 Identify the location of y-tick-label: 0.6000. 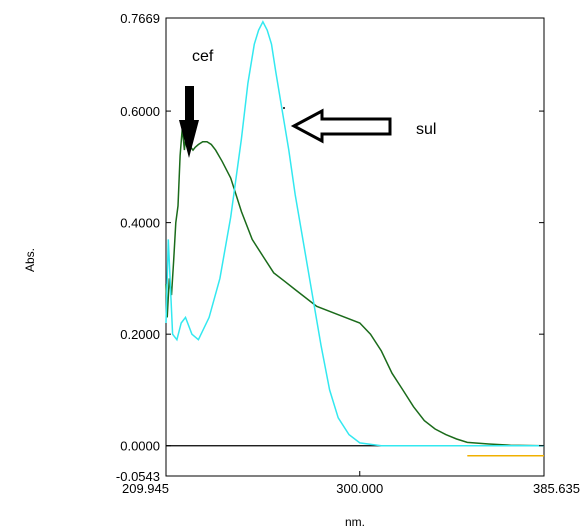
(140, 111).